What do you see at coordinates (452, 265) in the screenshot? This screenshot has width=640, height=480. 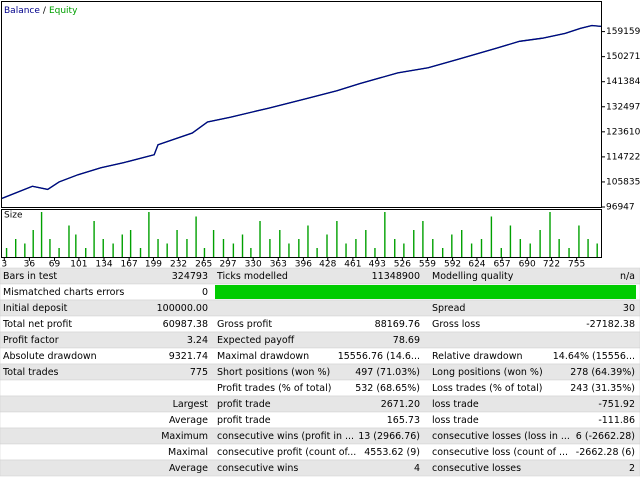 I see `x-tick-label: 592` at bounding box center [452, 265].